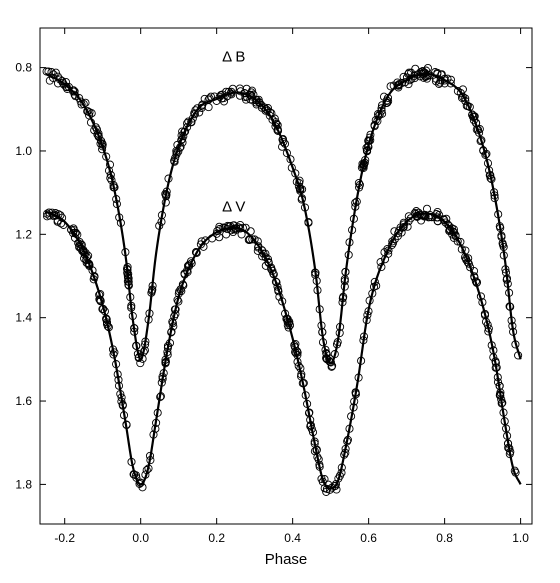 Image resolution: width=560 pixels, height=583 pixels. I want to click on x-tick-label: 0.6, so click(368, 538).